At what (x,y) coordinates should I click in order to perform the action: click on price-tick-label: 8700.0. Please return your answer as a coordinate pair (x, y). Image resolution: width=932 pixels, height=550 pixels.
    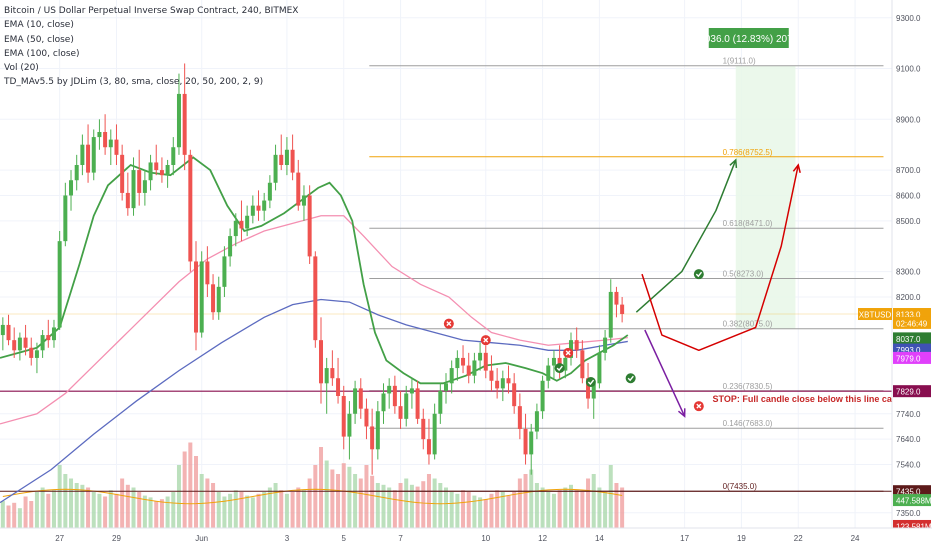
    Looking at the image, I should click on (908, 170).